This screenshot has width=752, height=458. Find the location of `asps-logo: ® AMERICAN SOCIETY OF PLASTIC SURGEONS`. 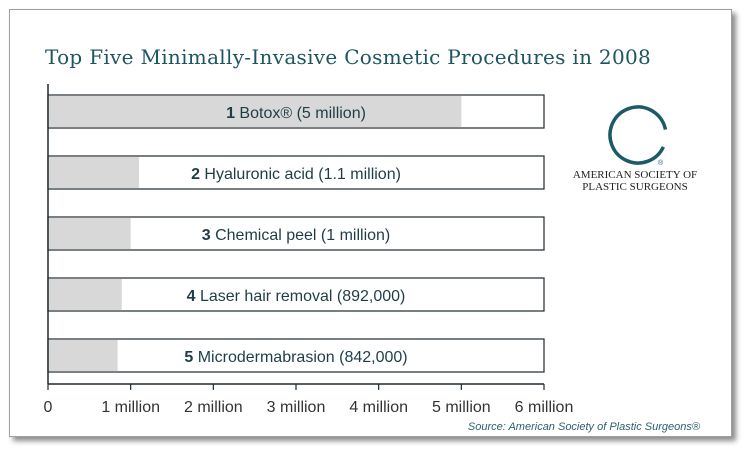

asps-logo: ® AMERICAN SOCIETY OF PLASTIC SURGEONS is located at coordinates (635, 149).